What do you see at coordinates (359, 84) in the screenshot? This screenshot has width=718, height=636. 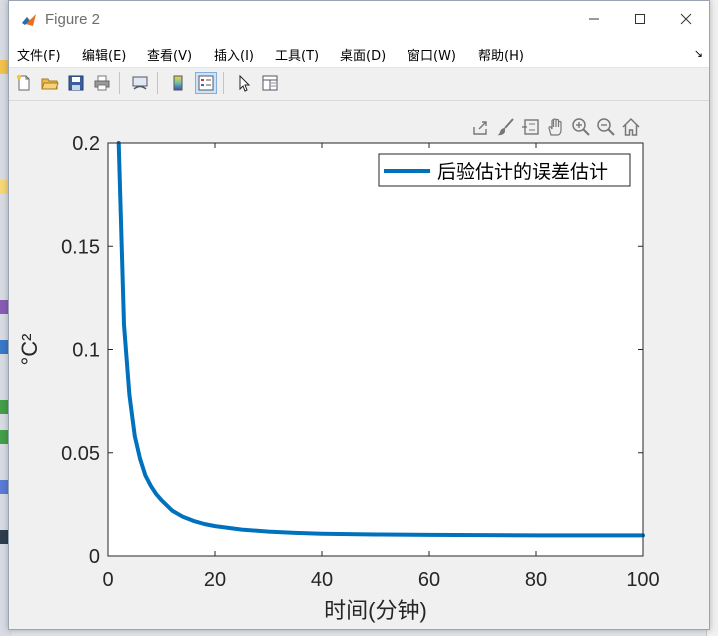 I see `figure-toolbar` at bounding box center [359, 84].